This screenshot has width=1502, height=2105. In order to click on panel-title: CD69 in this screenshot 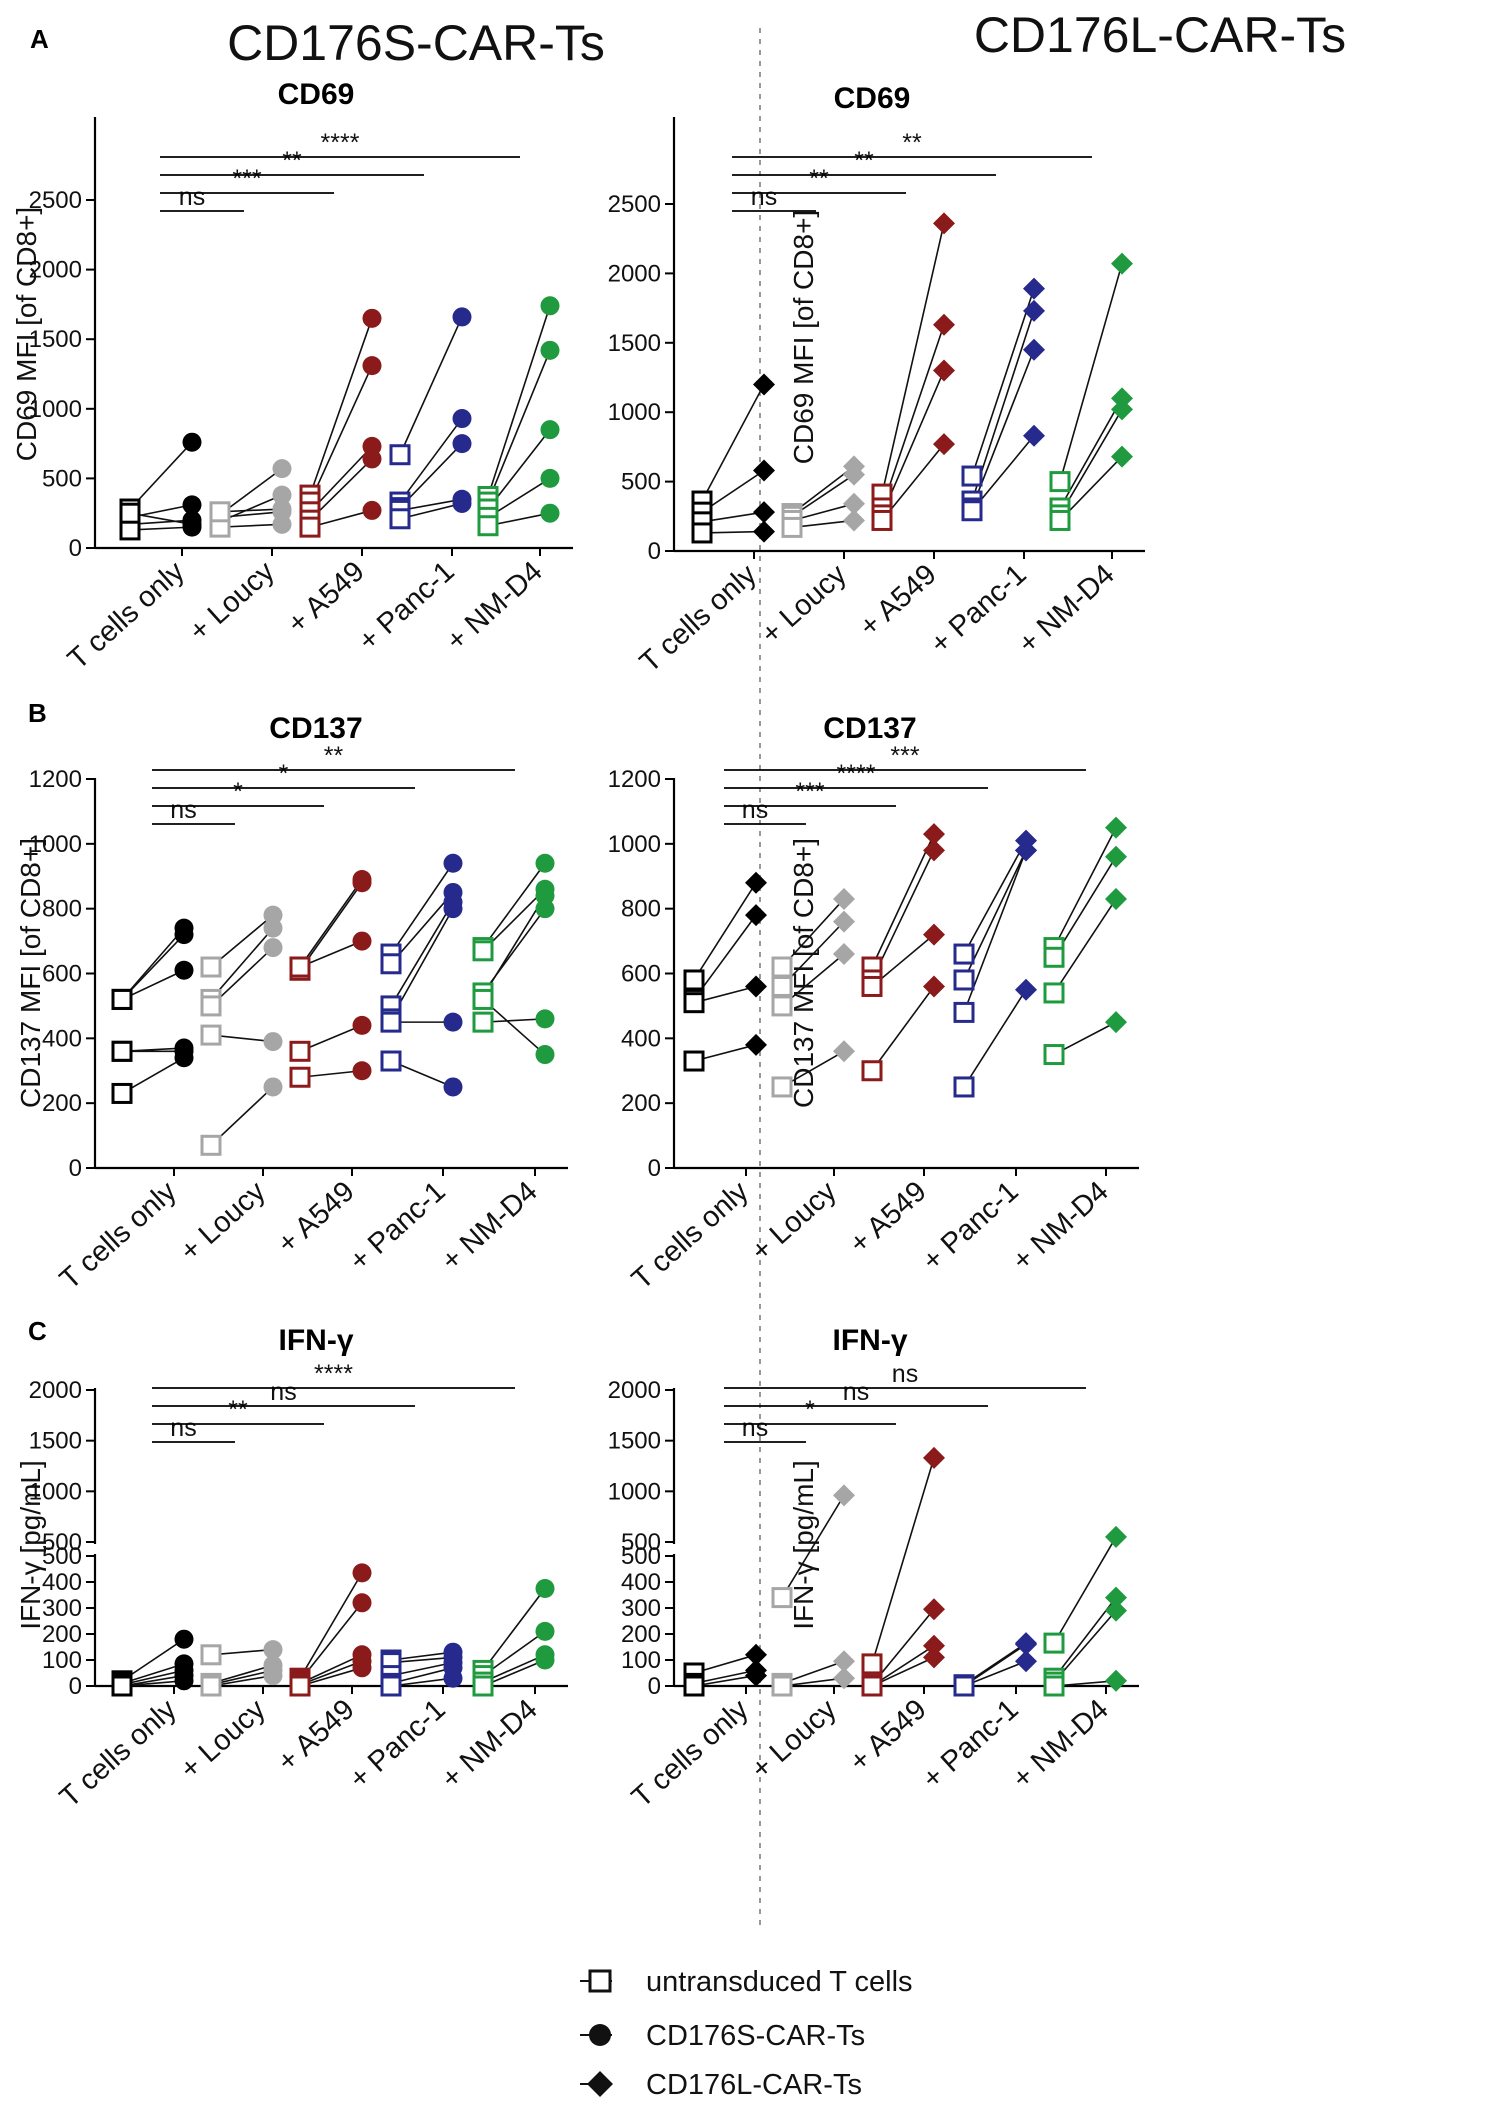, I will do `click(872, 98)`.